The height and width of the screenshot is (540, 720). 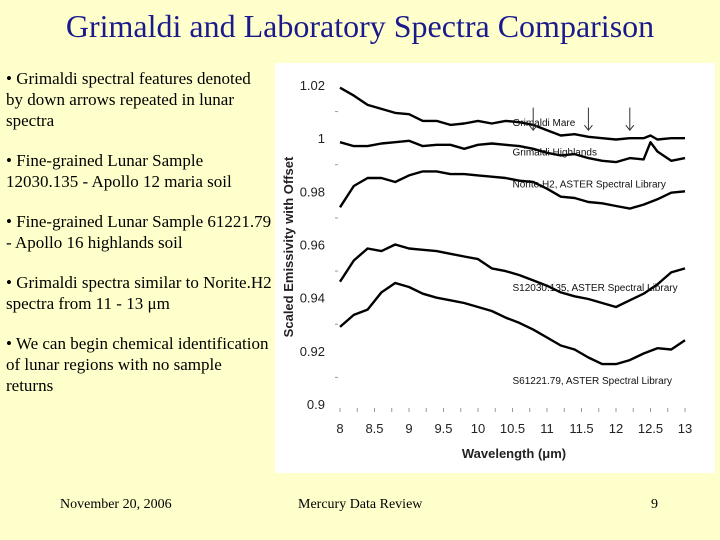 I want to click on y-tick-label: 0.9, so click(x=316, y=404).